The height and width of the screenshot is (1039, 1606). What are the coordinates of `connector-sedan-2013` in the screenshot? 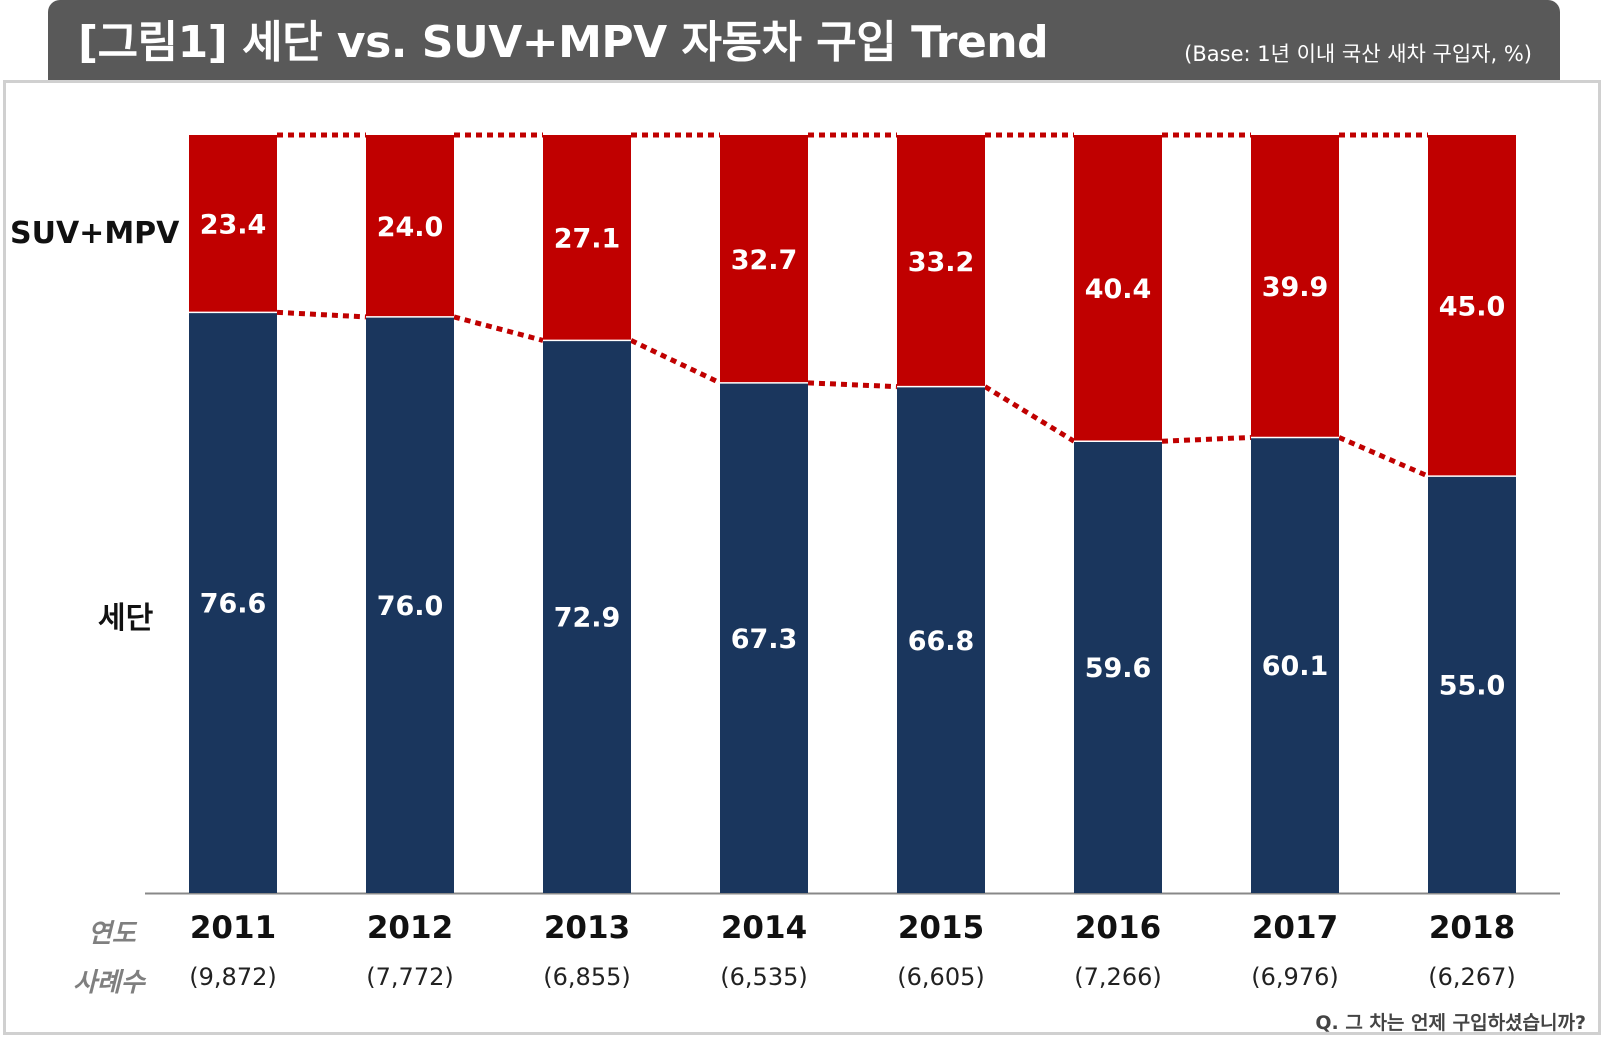 It's located at (675, 362).